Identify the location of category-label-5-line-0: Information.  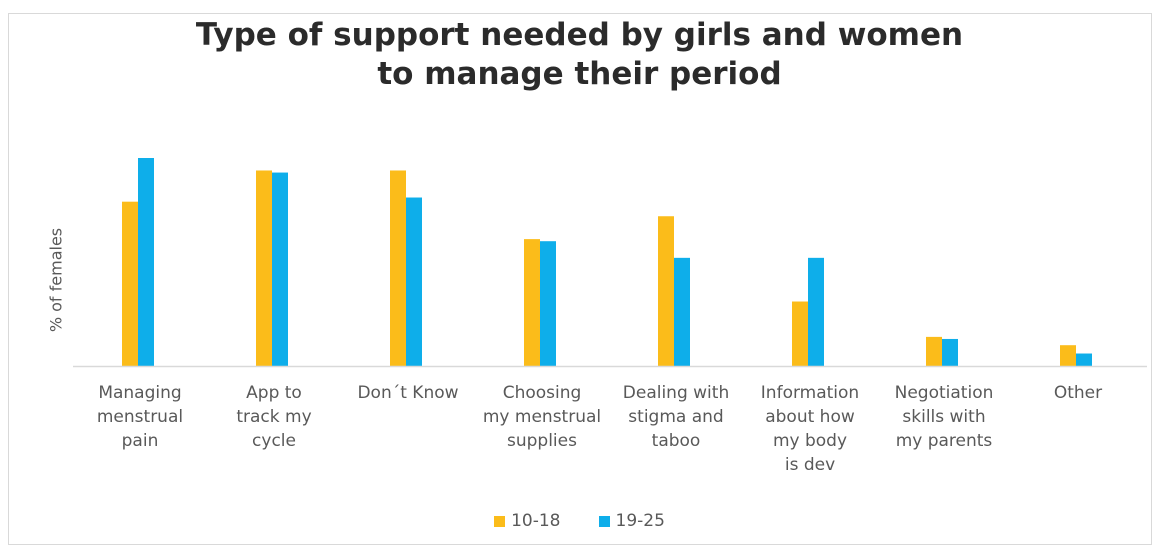
(810, 393).